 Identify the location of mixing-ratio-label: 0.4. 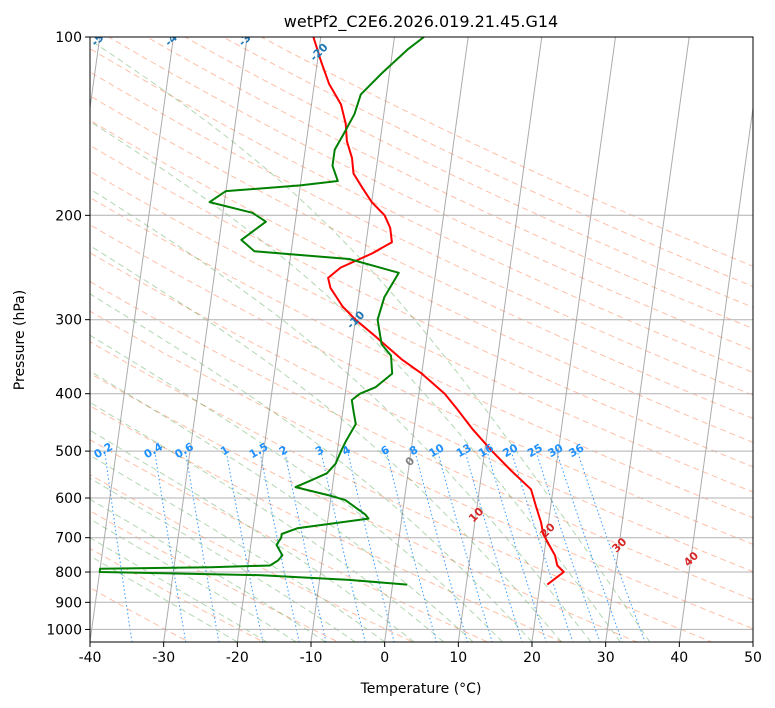
(154, 450).